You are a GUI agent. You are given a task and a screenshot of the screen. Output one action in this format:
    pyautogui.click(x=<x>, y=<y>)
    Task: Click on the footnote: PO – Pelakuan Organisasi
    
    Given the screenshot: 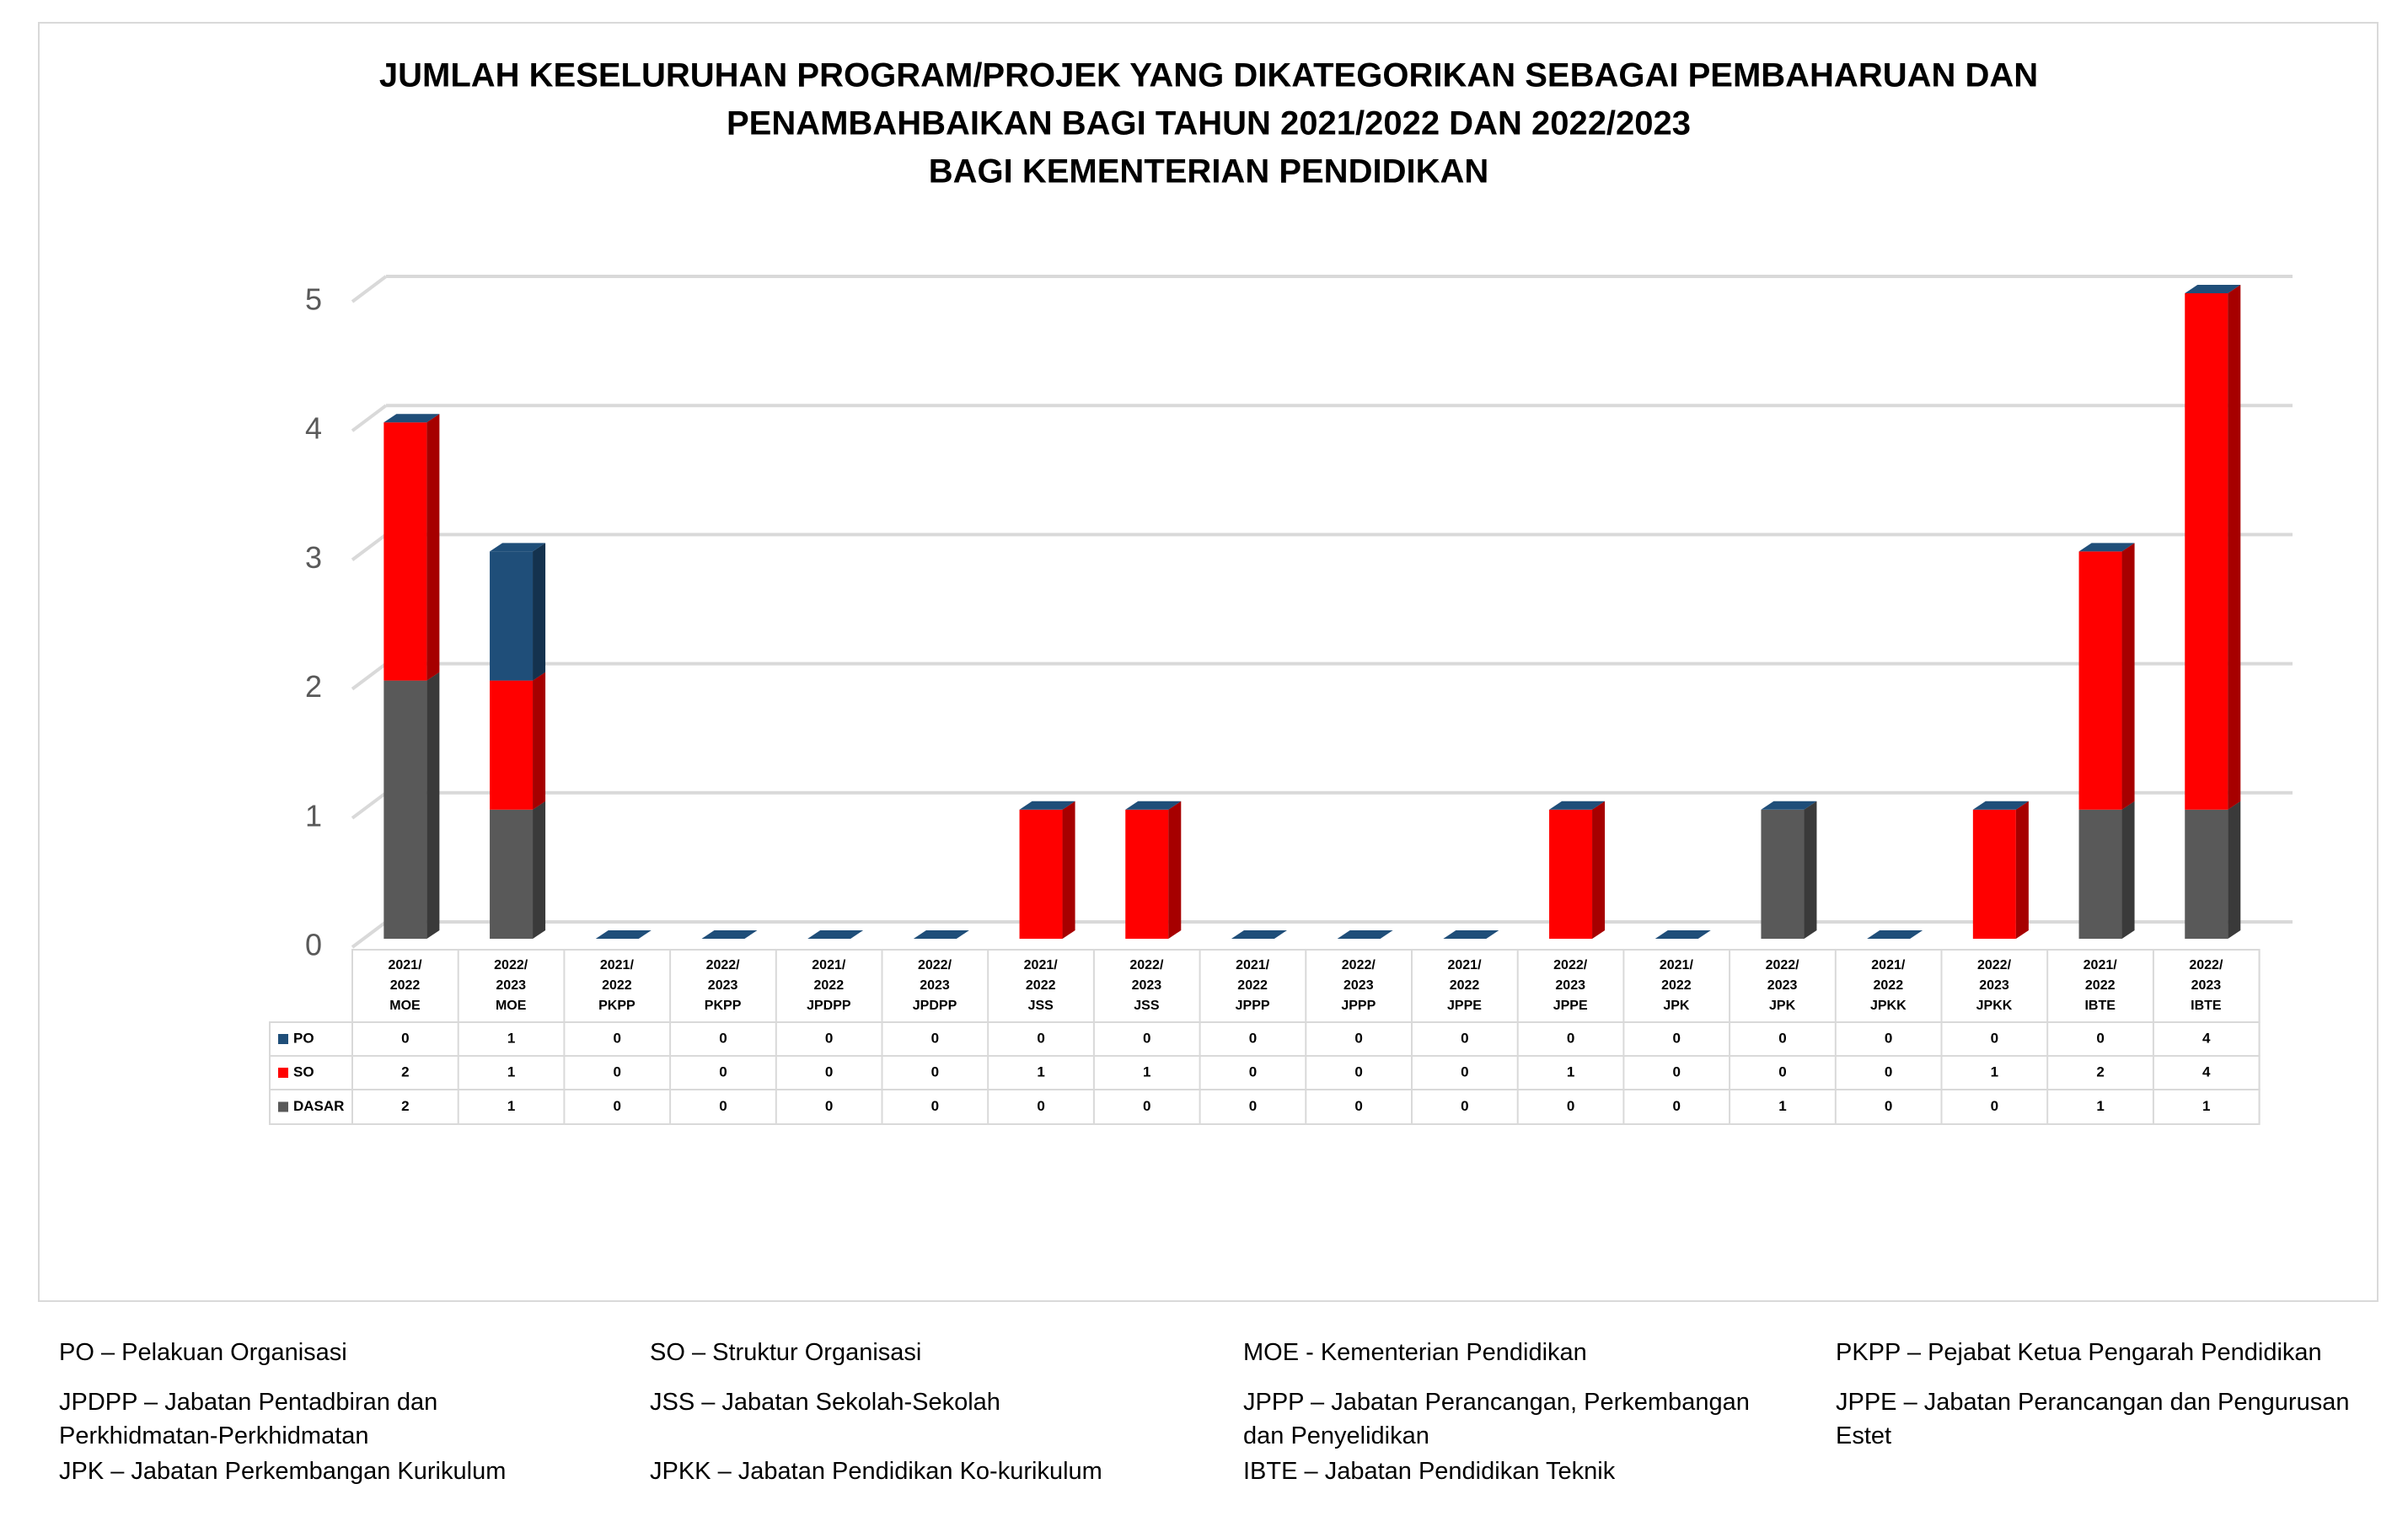 What is the action you would take?
    pyautogui.click(x=203, y=1352)
    